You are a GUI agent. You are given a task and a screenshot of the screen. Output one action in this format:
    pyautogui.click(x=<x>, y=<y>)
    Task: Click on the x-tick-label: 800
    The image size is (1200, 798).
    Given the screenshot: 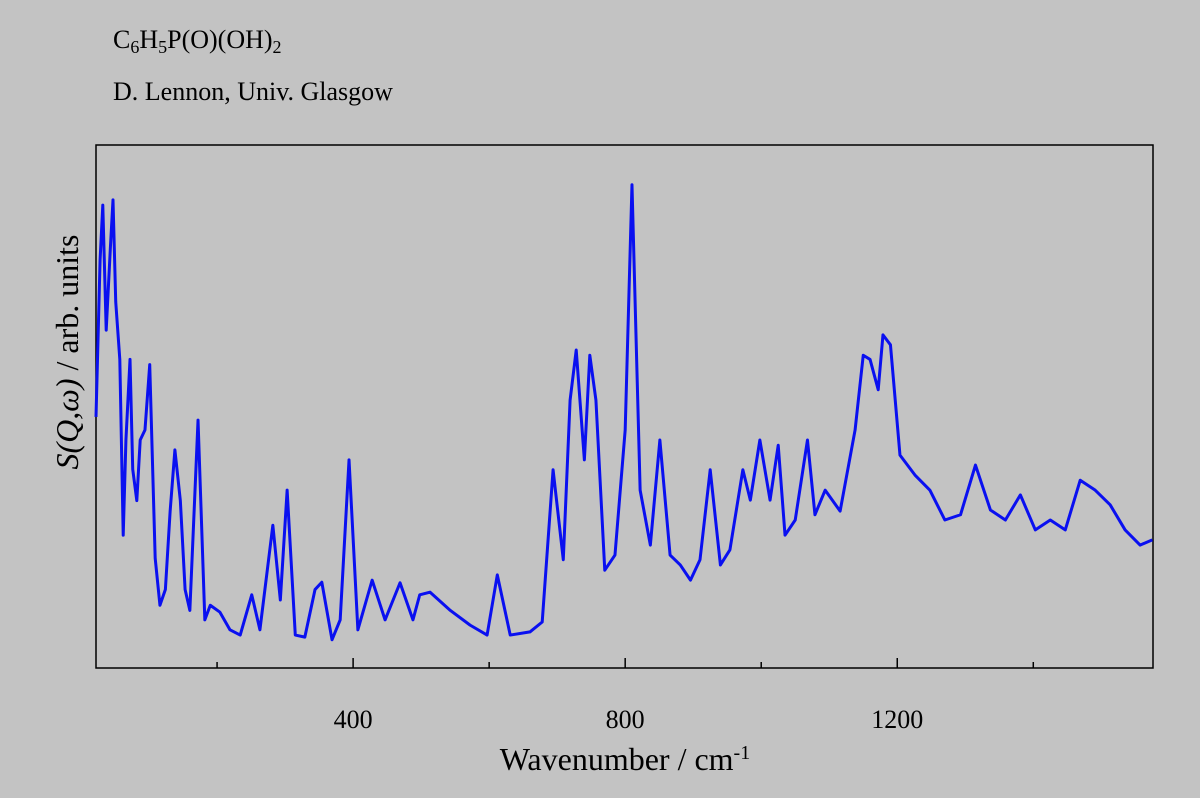 What is the action you would take?
    pyautogui.click(x=625, y=719)
    